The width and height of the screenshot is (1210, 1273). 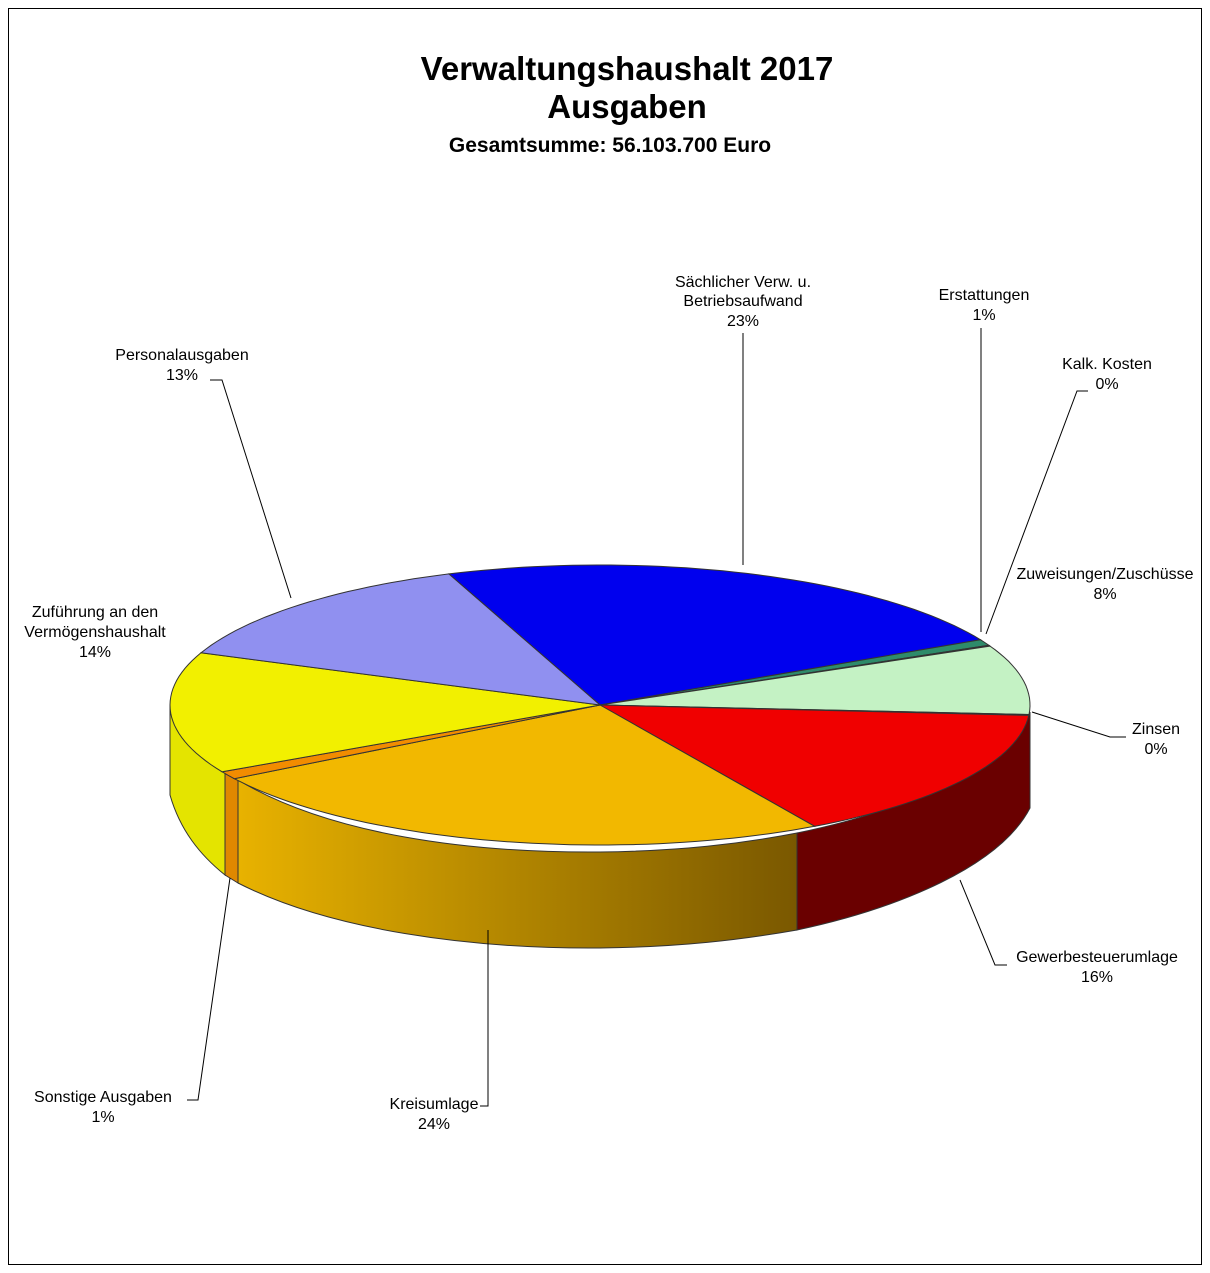 What do you see at coordinates (95, 652) in the screenshot?
I see `label-zufuehrung-pct: 14%` at bounding box center [95, 652].